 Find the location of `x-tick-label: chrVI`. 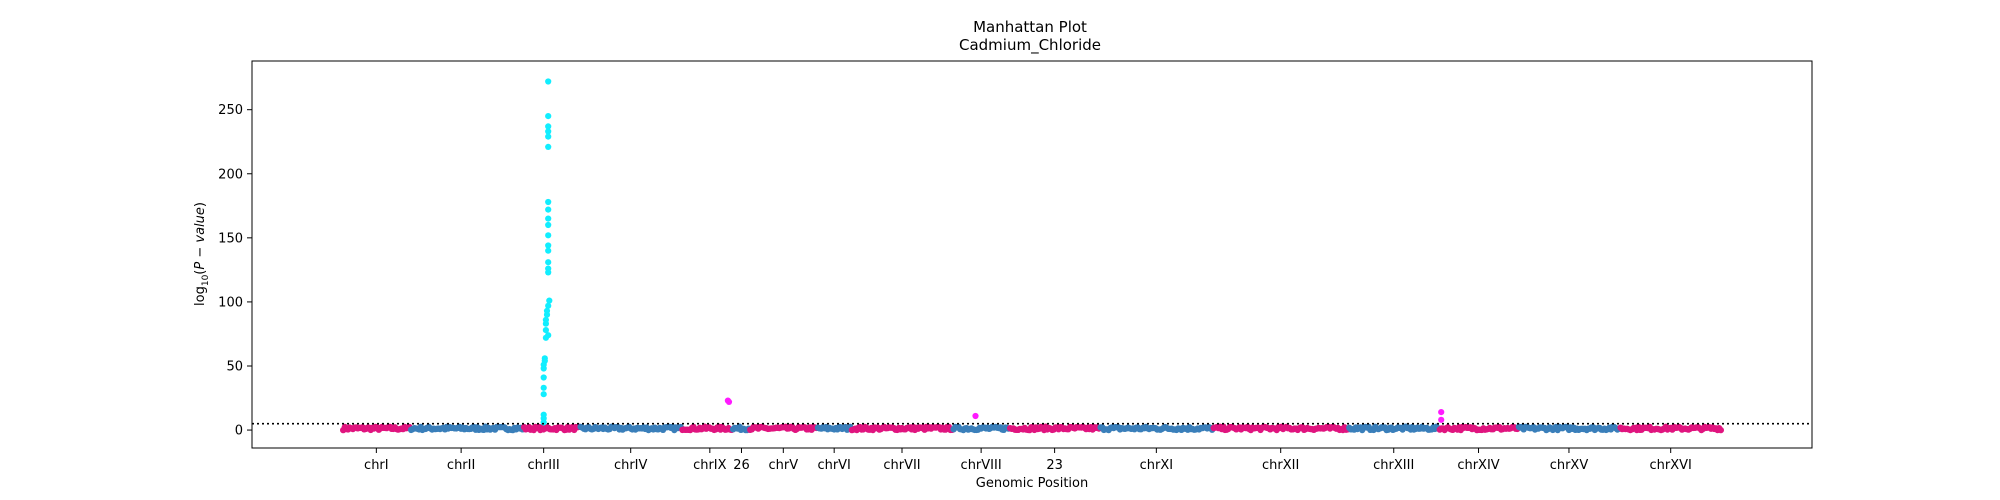

x-tick-label: chrVI is located at coordinates (833, 465).